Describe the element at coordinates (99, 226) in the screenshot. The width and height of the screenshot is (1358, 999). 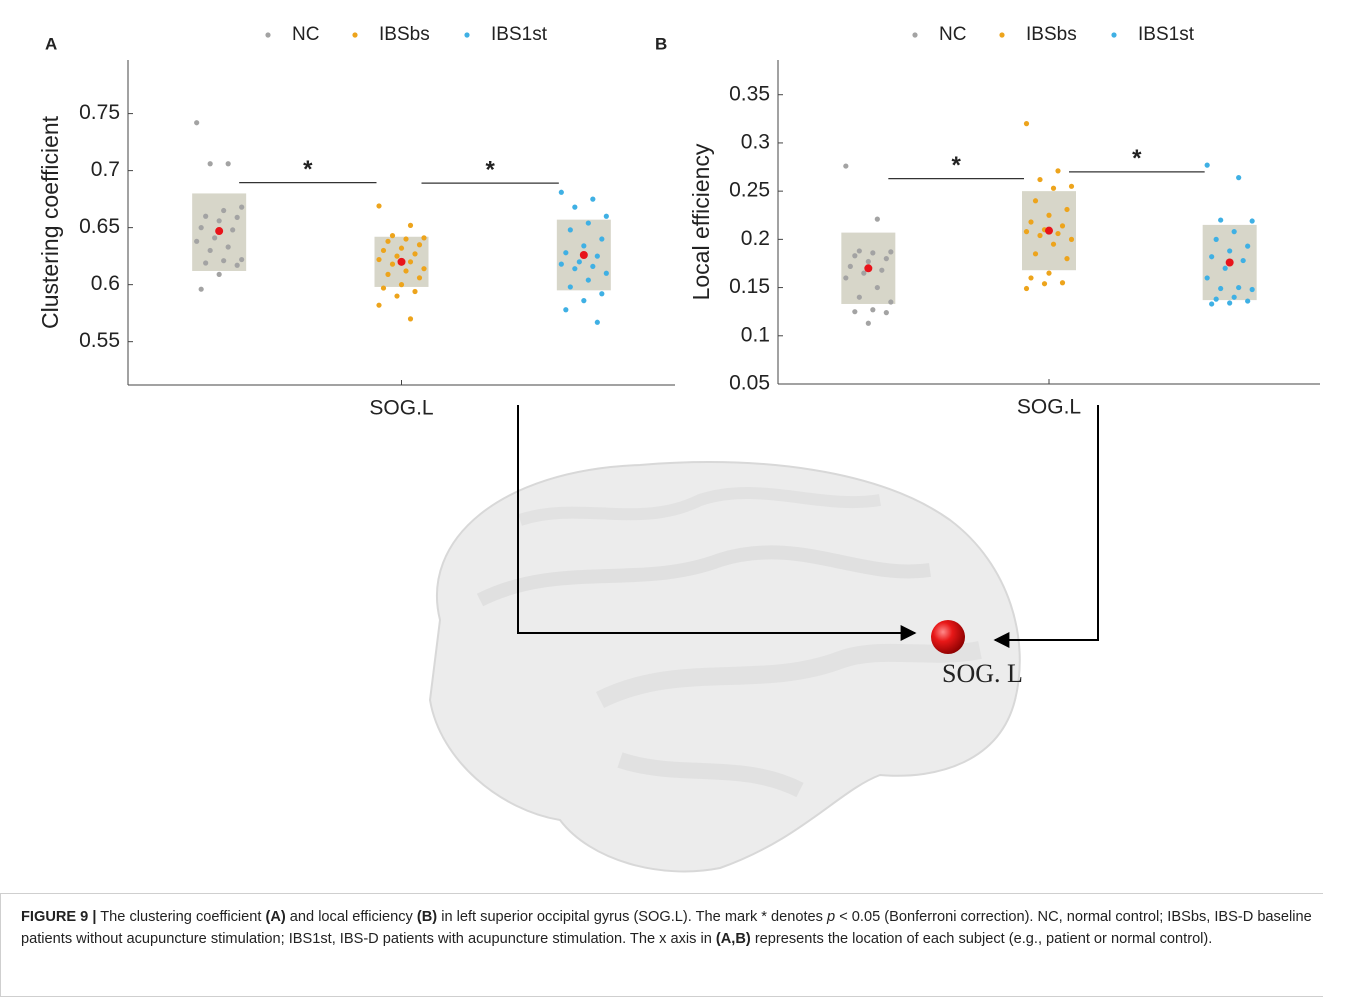
I see `y-tick-label: 0.65` at that location.